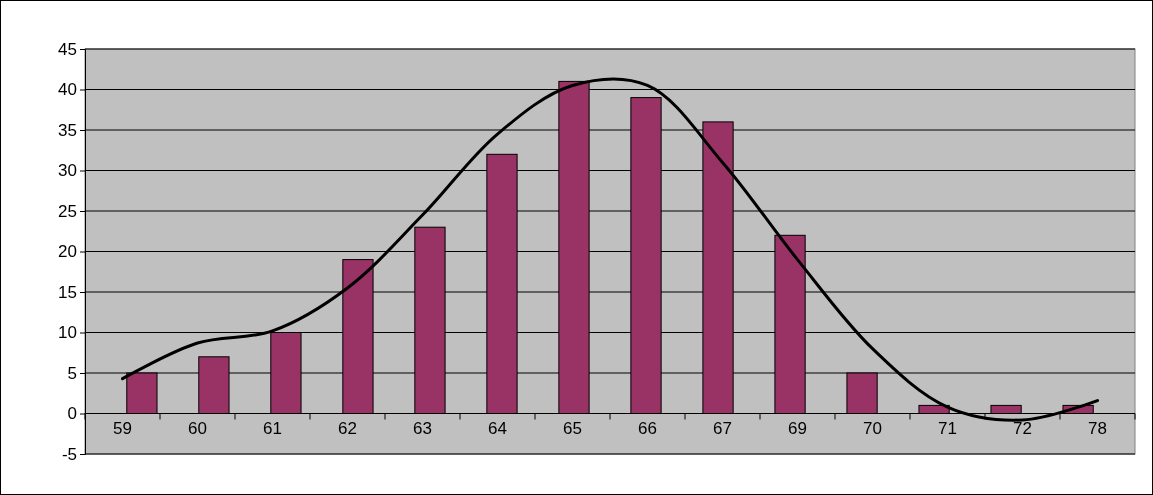  What do you see at coordinates (72, 414) in the screenshot?
I see `y-tick-label: 0` at bounding box center [72, 414].